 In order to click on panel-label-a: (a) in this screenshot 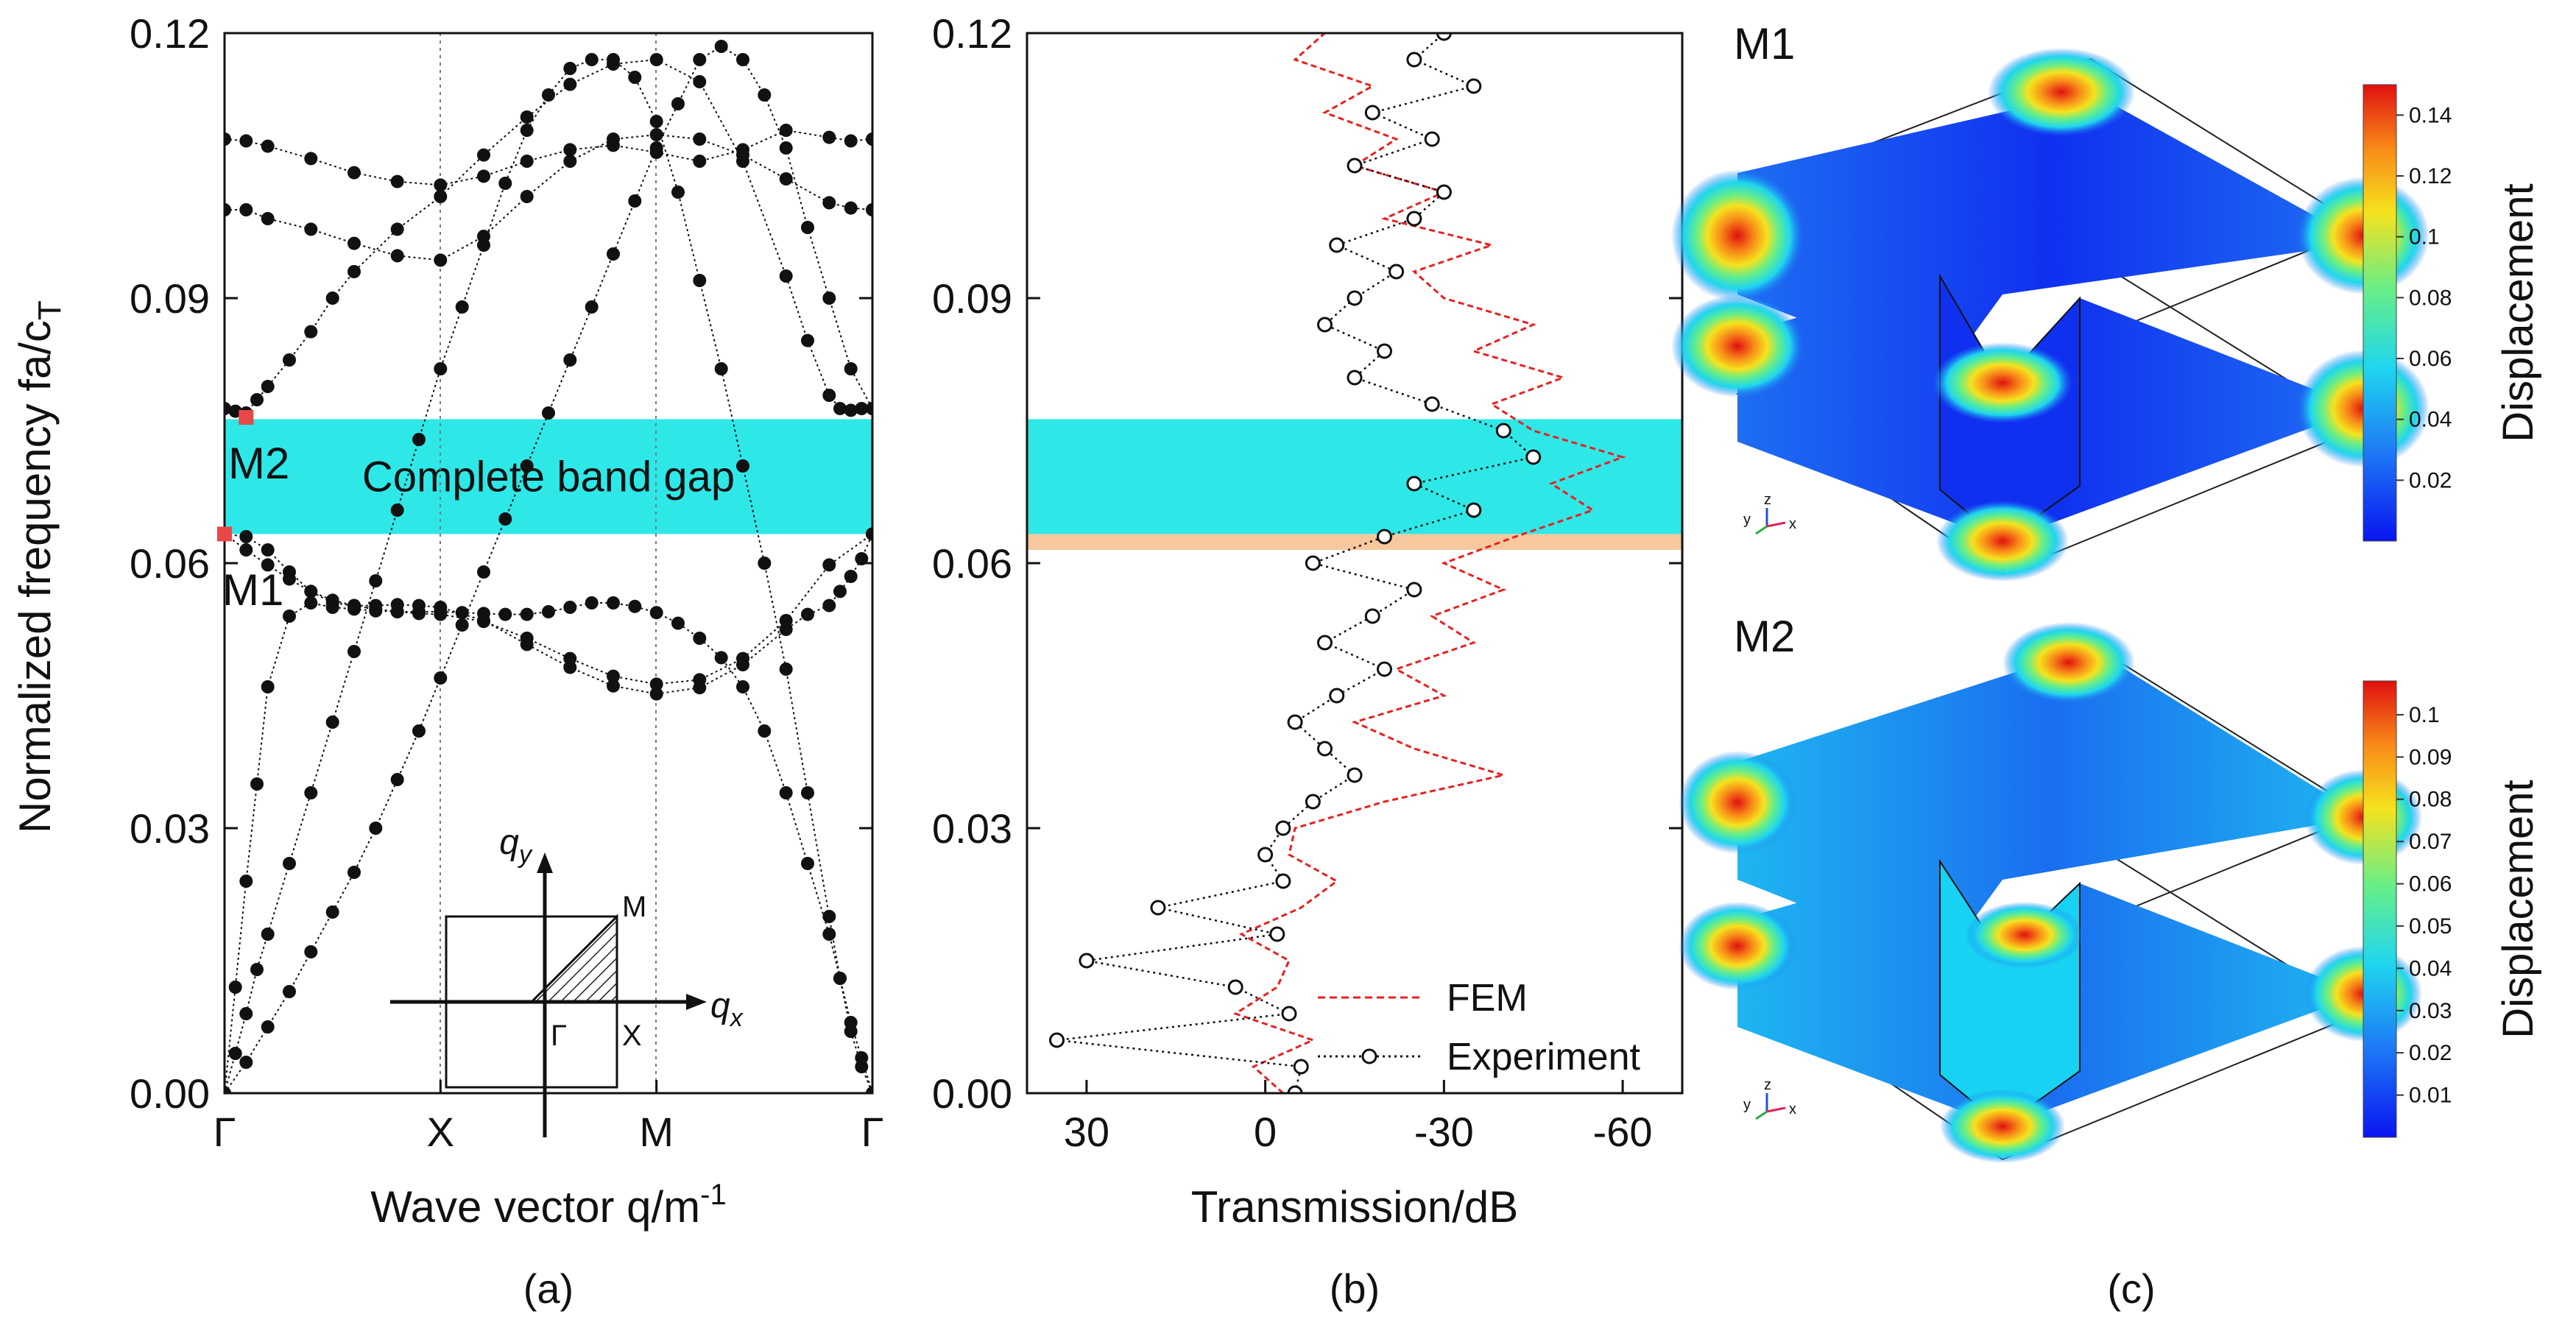, I will do `click(548, 1288)`.